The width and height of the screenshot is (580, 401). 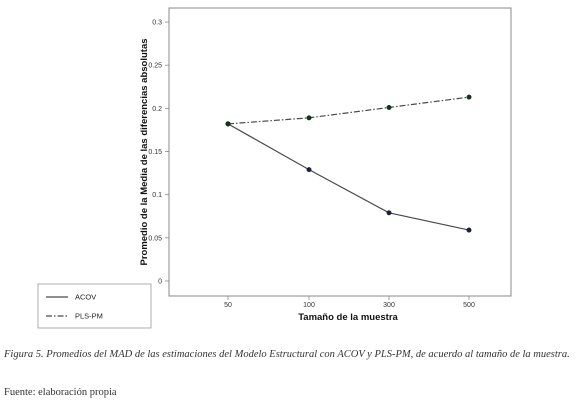 I want to click on legend-box, so click(x=94, y=306).